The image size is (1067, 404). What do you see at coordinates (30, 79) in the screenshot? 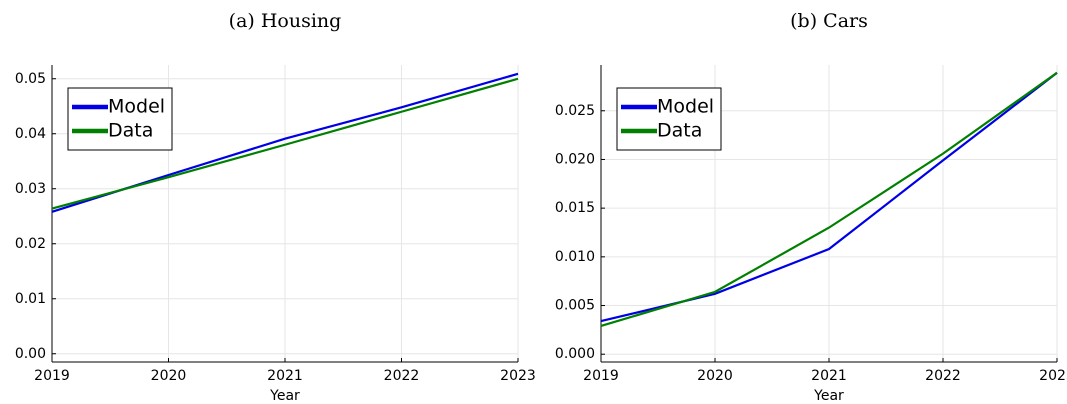
I see `y-tick-label: 0.05` at bounding box center [30, 79].